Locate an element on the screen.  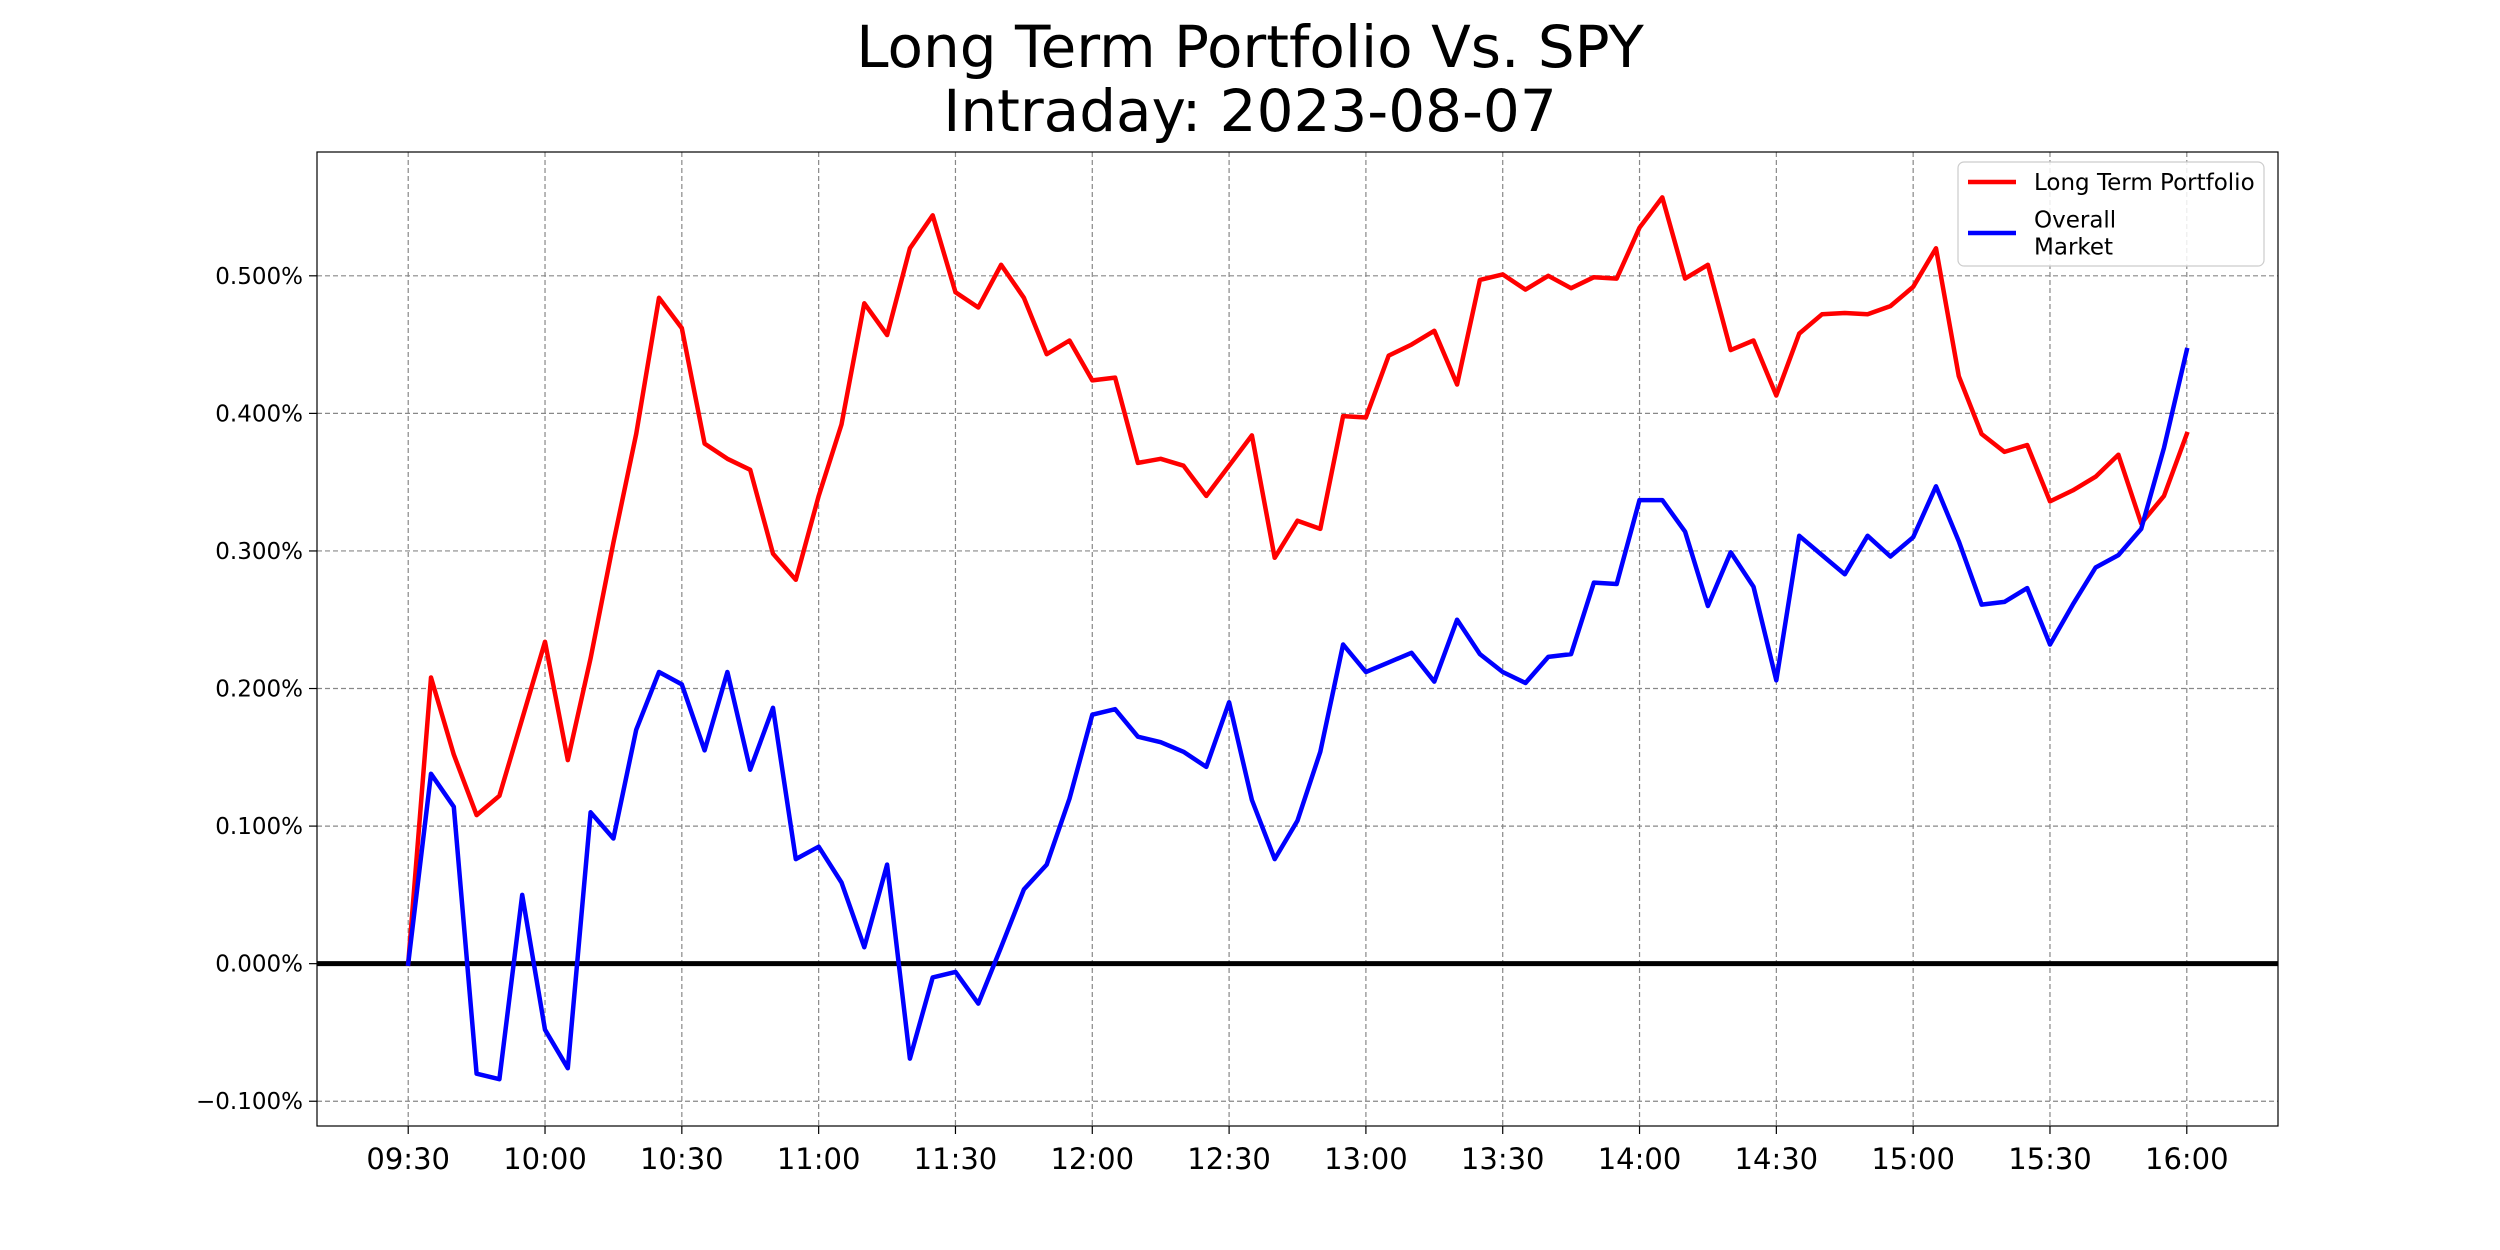
chart-title-line-2: Intraday: 2023-08-07 is located at coordinates (1250, 111).